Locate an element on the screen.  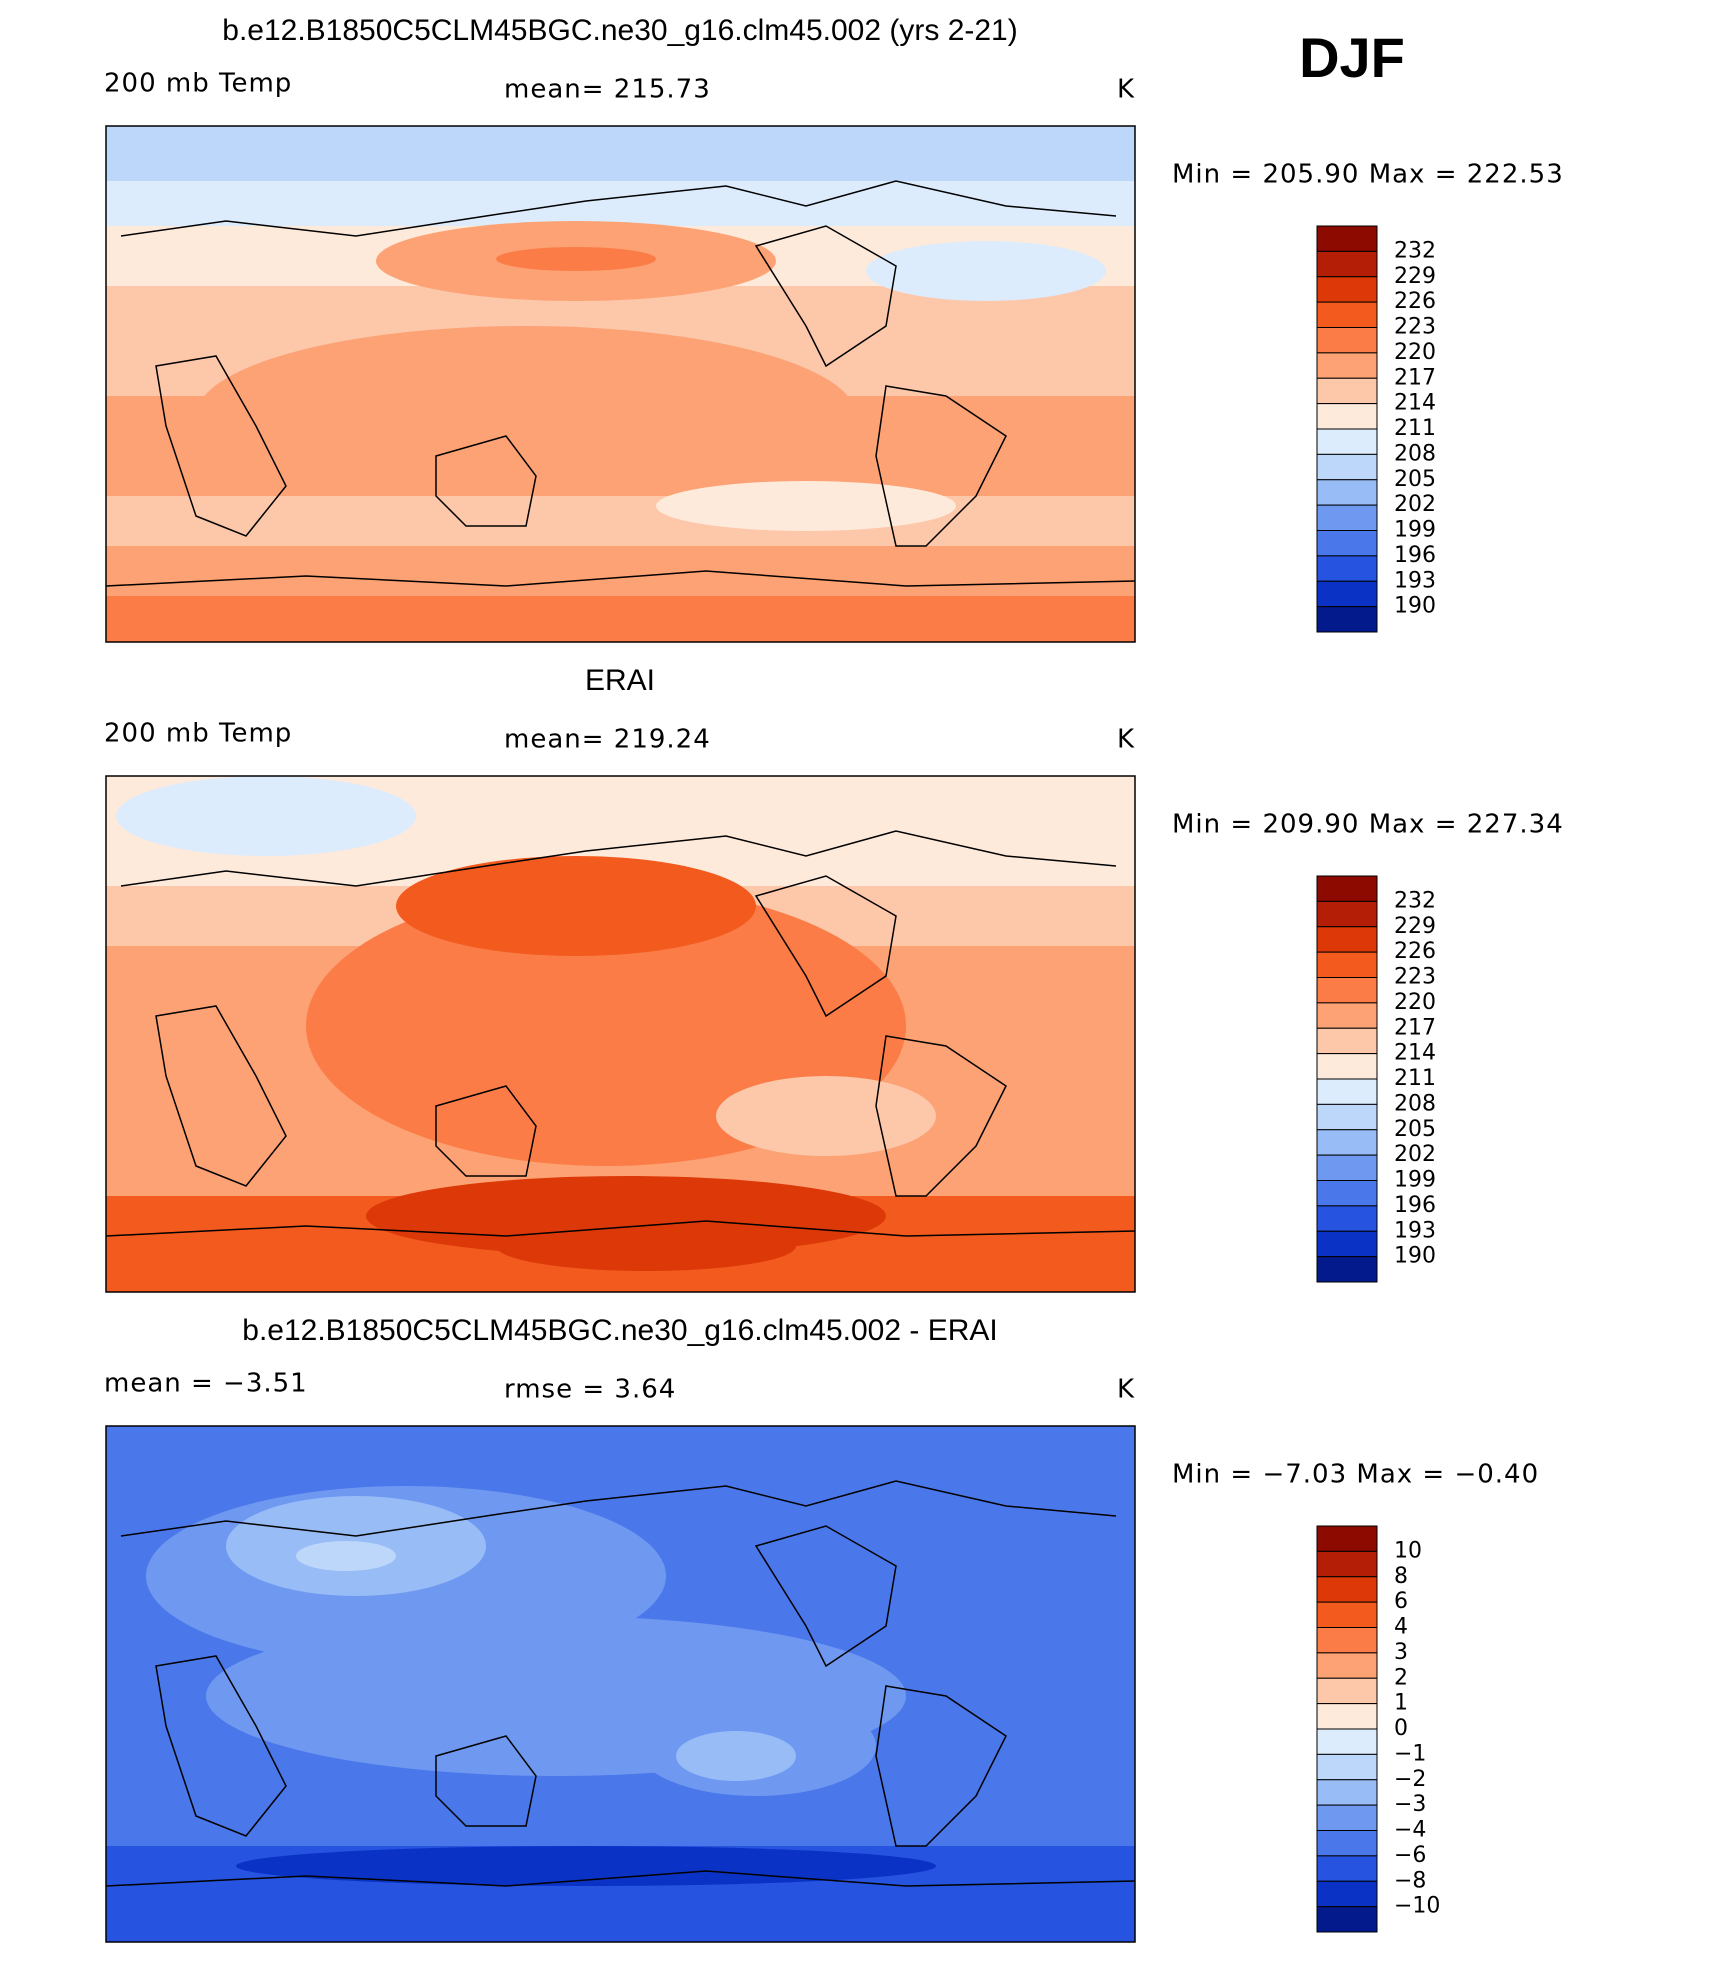
colorbar-label: 208 is located at coordinates (1415, 453).